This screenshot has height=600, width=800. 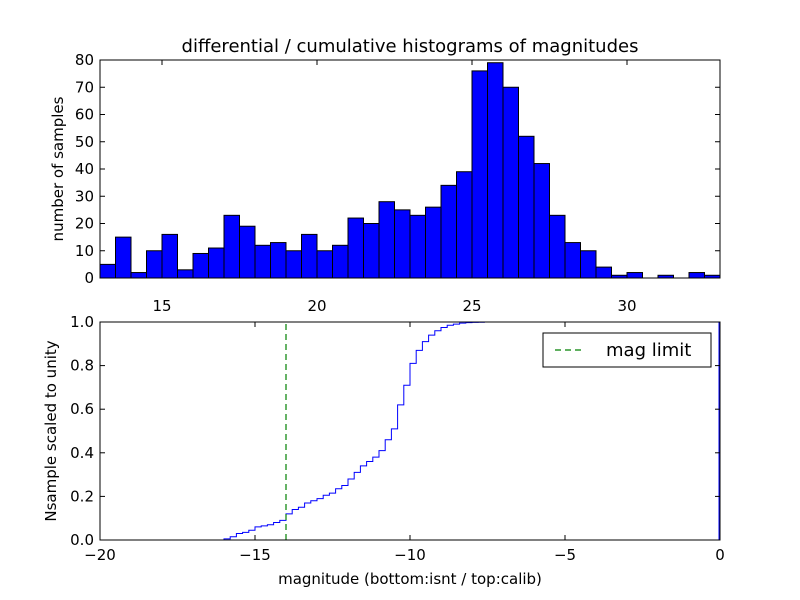 What do you see at coordinates (82, 496) in the screenshot?
I see `cumulative-y-tick-label: 0.2` at bounding box center [82, 496].